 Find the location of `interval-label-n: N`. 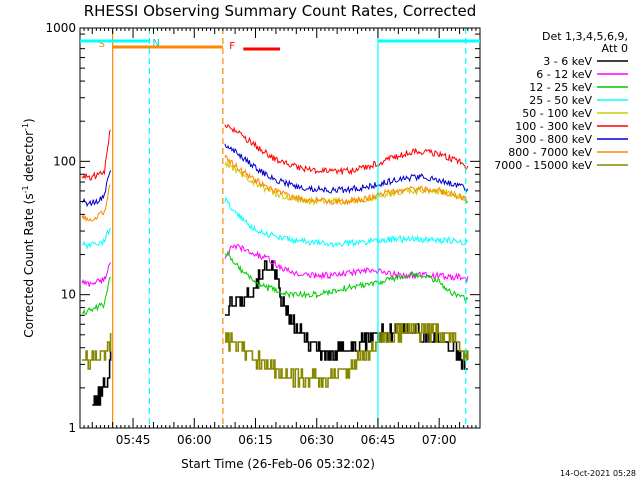

interval-label-n: N is located at coordinates (155, 43).